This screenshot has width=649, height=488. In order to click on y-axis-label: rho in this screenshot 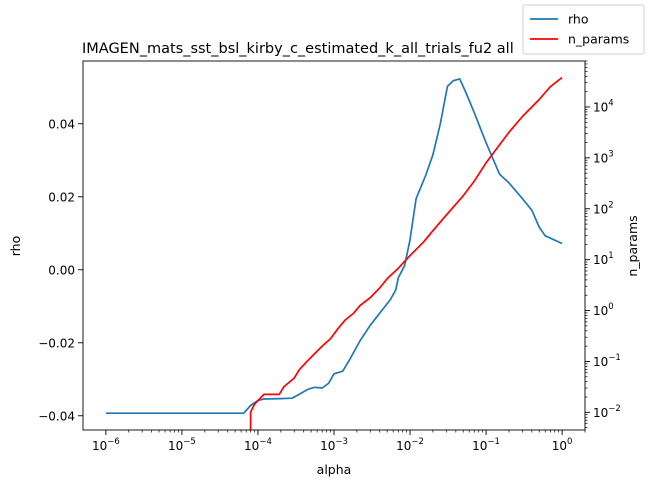, I will do `click(15, 246)`.